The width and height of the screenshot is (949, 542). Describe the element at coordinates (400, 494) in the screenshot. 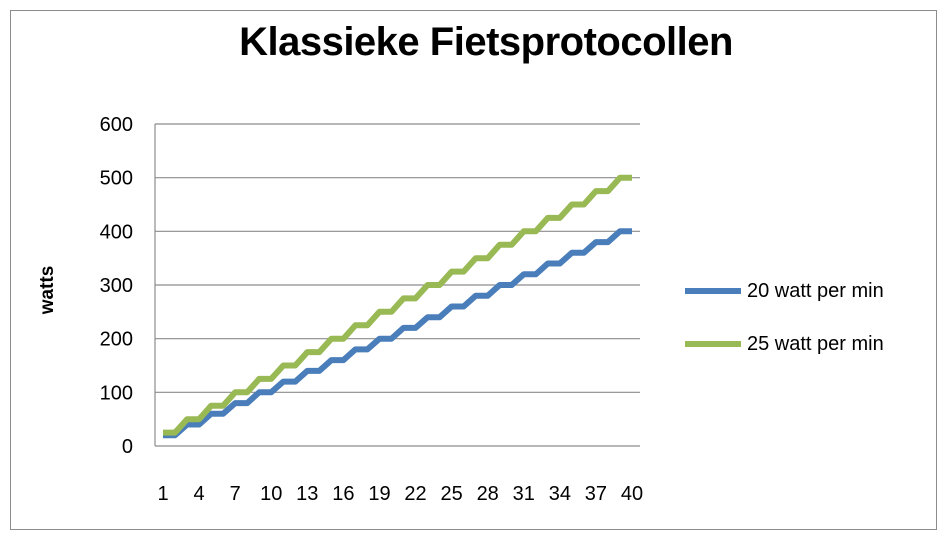

I see `x-tick-labels: 1 4 7 10 13 16 19 22 25 28 31 34 37 40` at that location.